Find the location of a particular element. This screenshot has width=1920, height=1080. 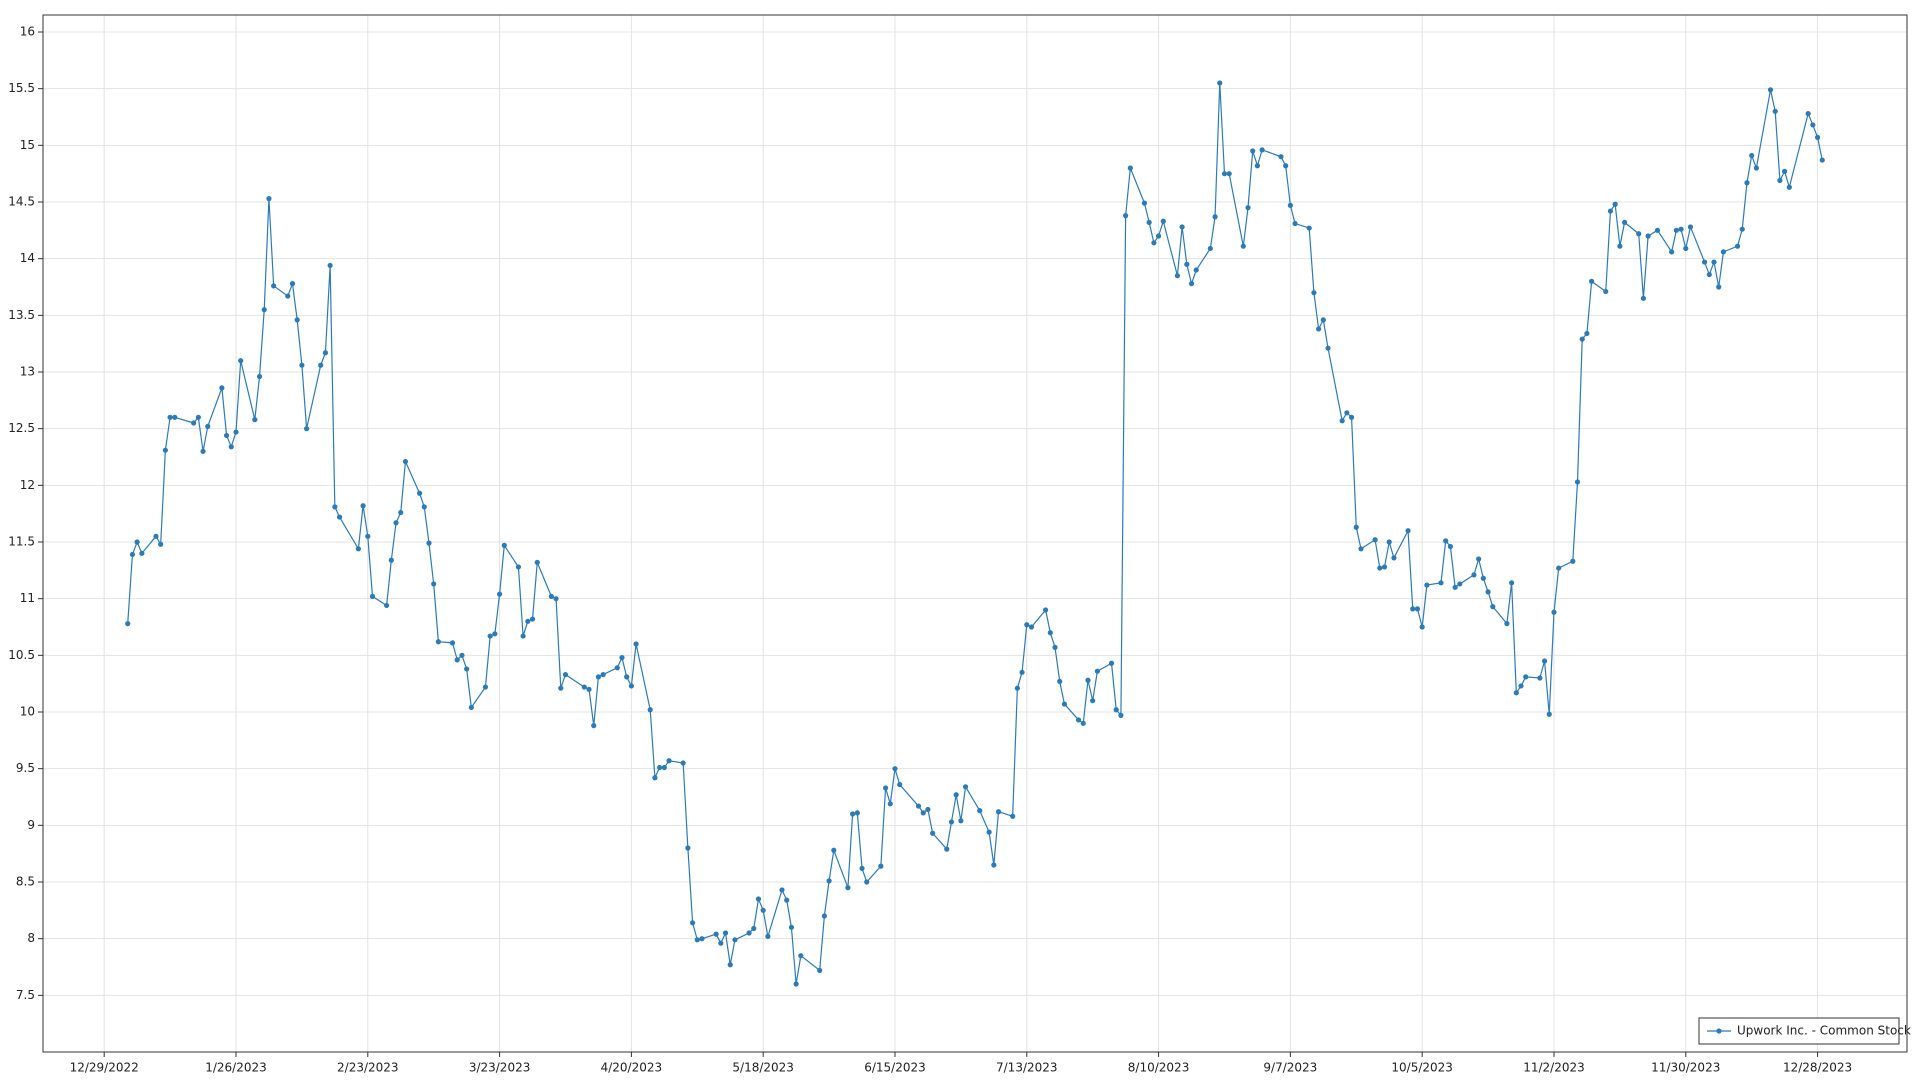

legend-label: Upwork Inc. - Common Stock is located at coordinates (1824, 1031).